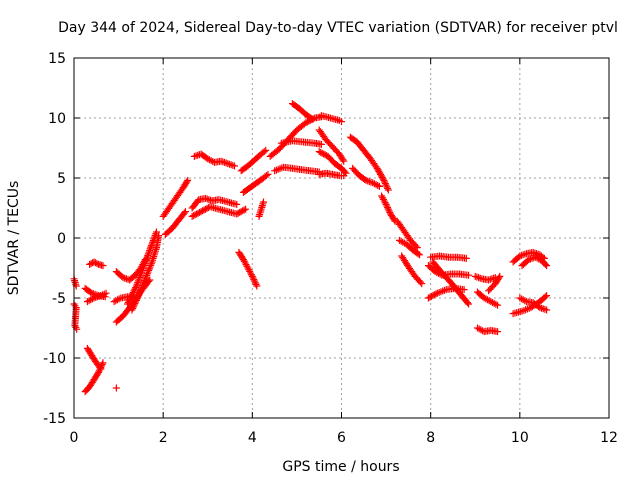 The height and width of the screenshot is (480, 640). I want to click on x-tick-label: 12, so click(609, 438).